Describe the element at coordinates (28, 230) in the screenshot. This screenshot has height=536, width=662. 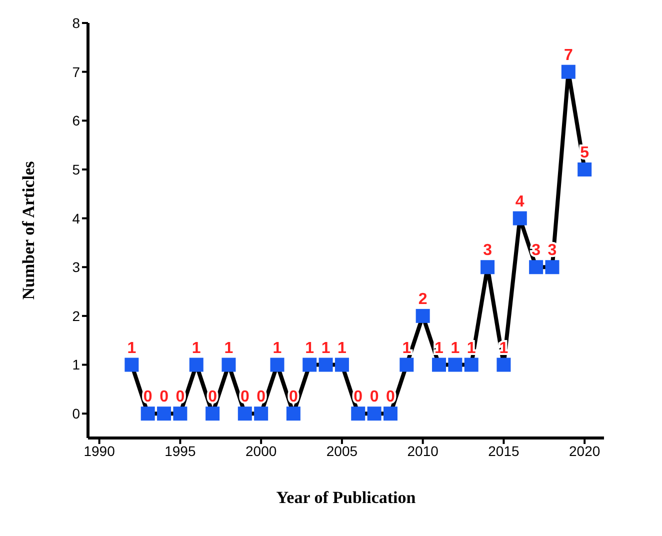
I see `y-axis-title: Number of Articles` at that location.